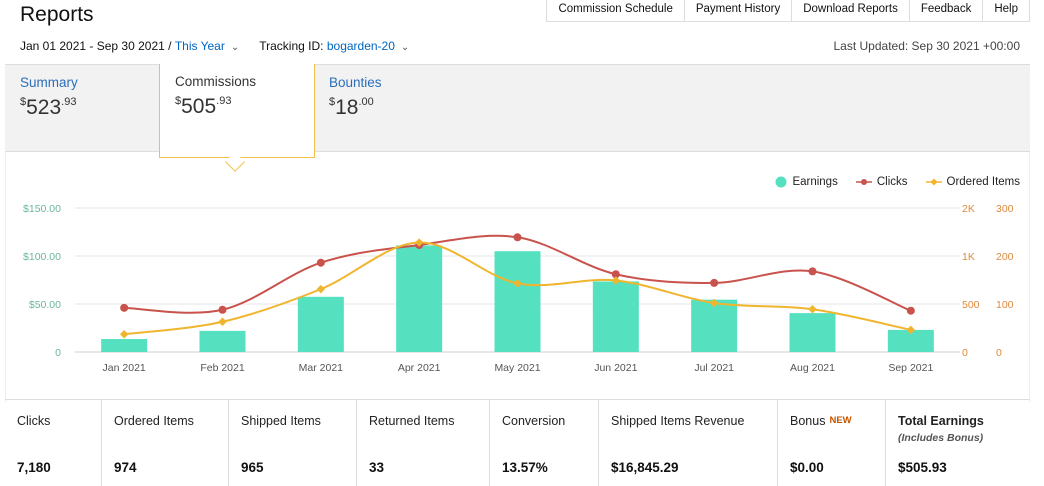  What do you see at coordinates (1005, 209) in the screenshot?
I see `y-right-outer-tick-label: 300` at bounding box center [1005, 209].